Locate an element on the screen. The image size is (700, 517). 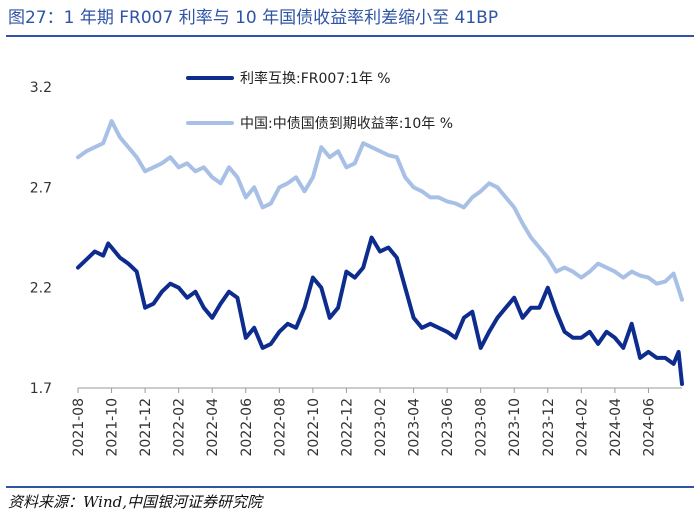
y-tick-label: 2.7 is located at coordinates (41, 188).